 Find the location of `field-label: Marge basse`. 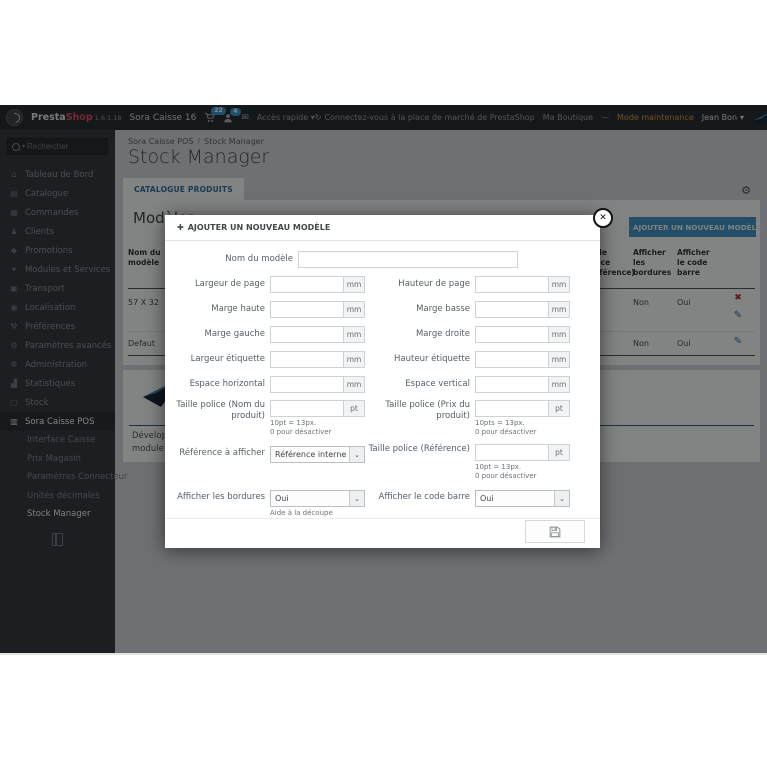

field-label: Marge basse is located at coordinates (443, 309).